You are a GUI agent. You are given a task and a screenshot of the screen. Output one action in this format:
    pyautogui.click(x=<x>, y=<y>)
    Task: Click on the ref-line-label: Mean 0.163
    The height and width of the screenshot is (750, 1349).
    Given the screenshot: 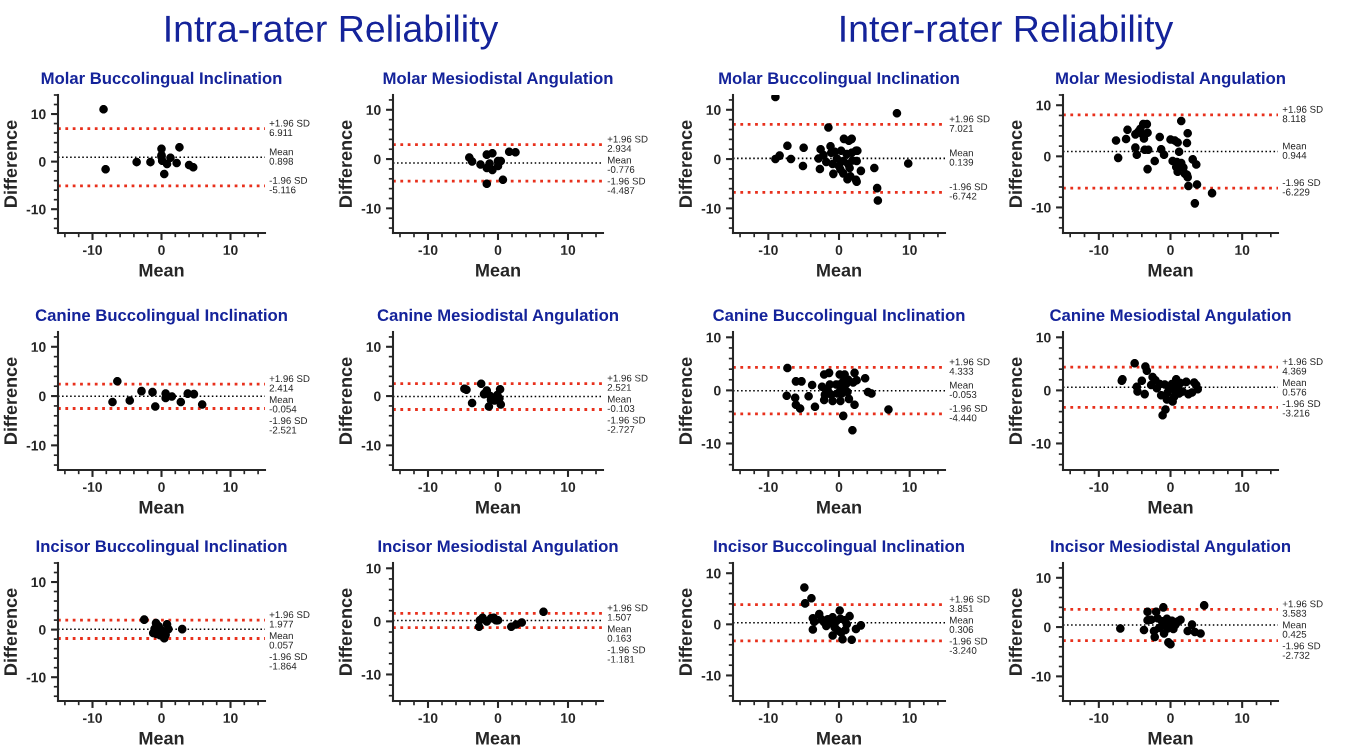 What is the action you would take?
    pyautogui.click(x=619, y=633)
    